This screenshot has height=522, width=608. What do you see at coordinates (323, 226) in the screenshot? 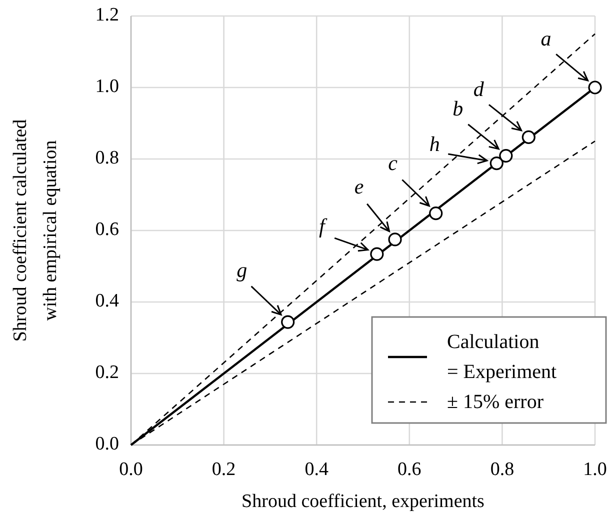
I see `annotation: f` at bounding box center [323, 226].